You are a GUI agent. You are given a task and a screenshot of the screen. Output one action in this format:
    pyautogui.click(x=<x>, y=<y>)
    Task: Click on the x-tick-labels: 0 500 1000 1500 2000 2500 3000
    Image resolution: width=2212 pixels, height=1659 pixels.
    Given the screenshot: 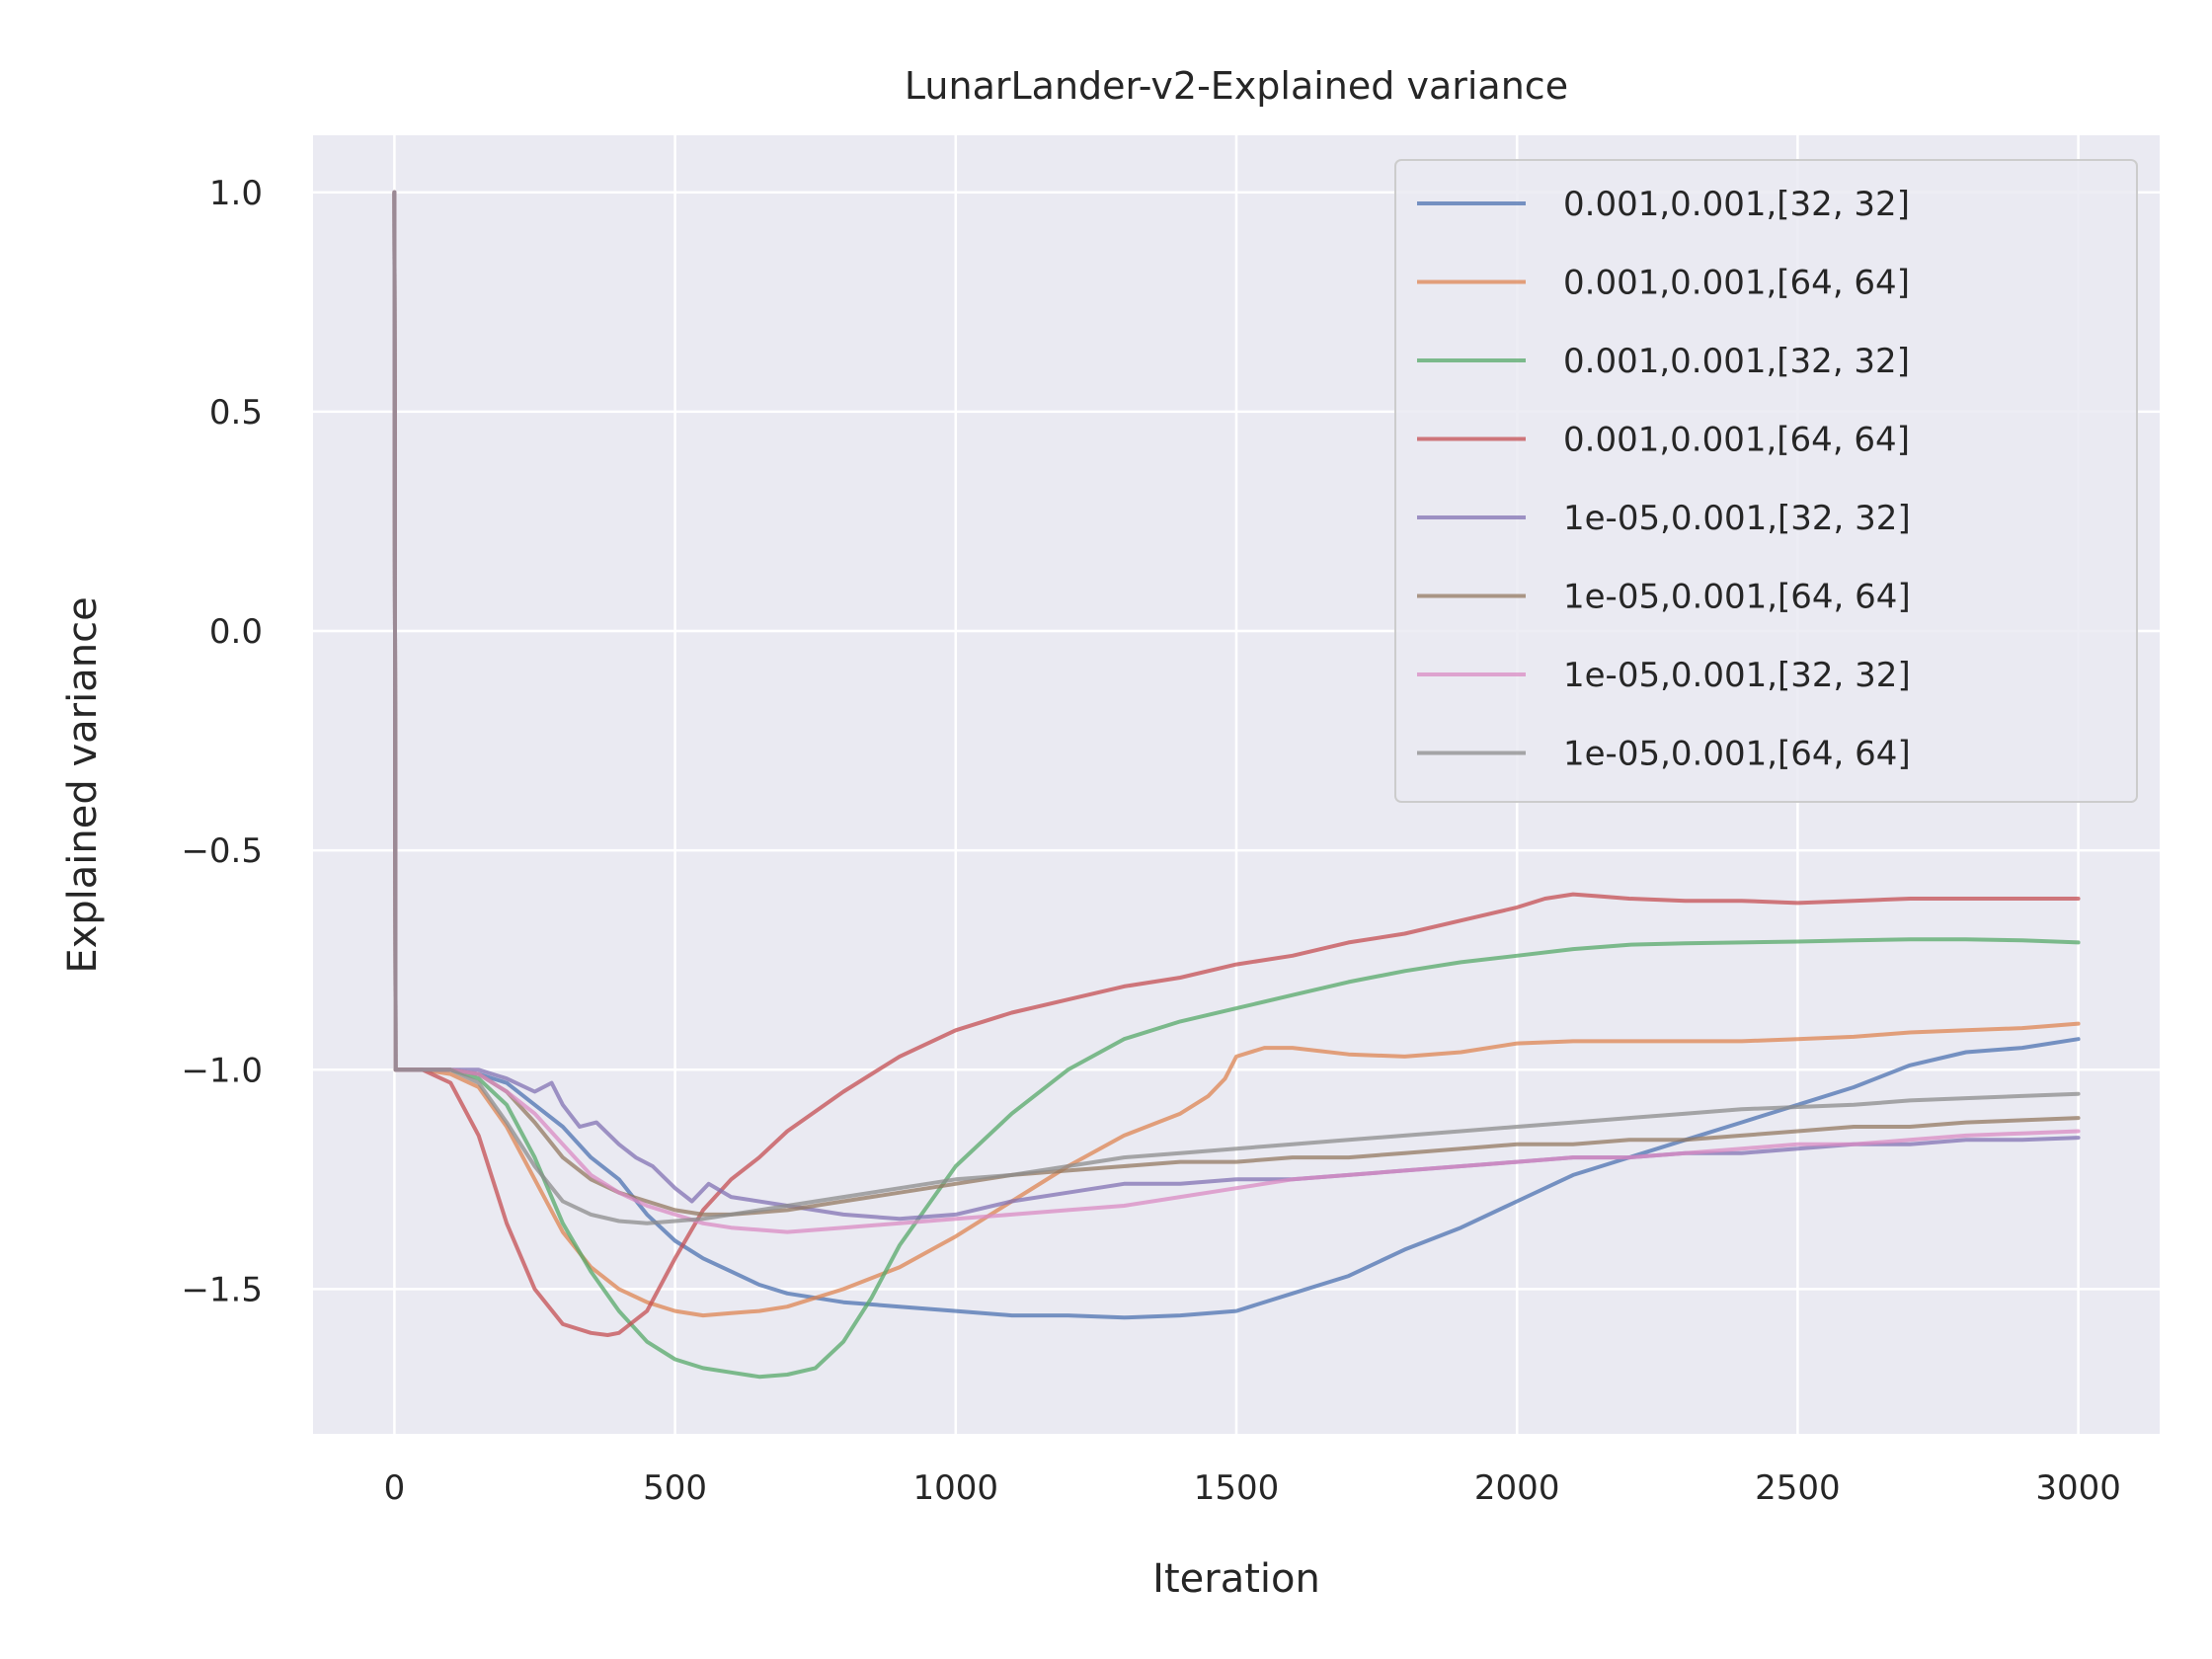 What is the action you would take?
    pyautogui.click(x=1252, y=1488)
    